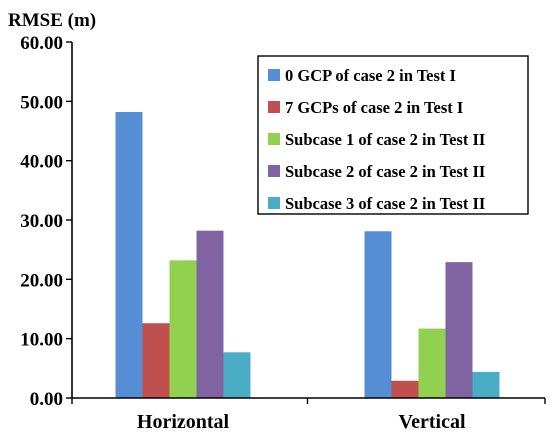 Image resolution: width=550 pixels, height=436 pixels. I want to click on y-tick-label: 40.00, so click(41, 162).